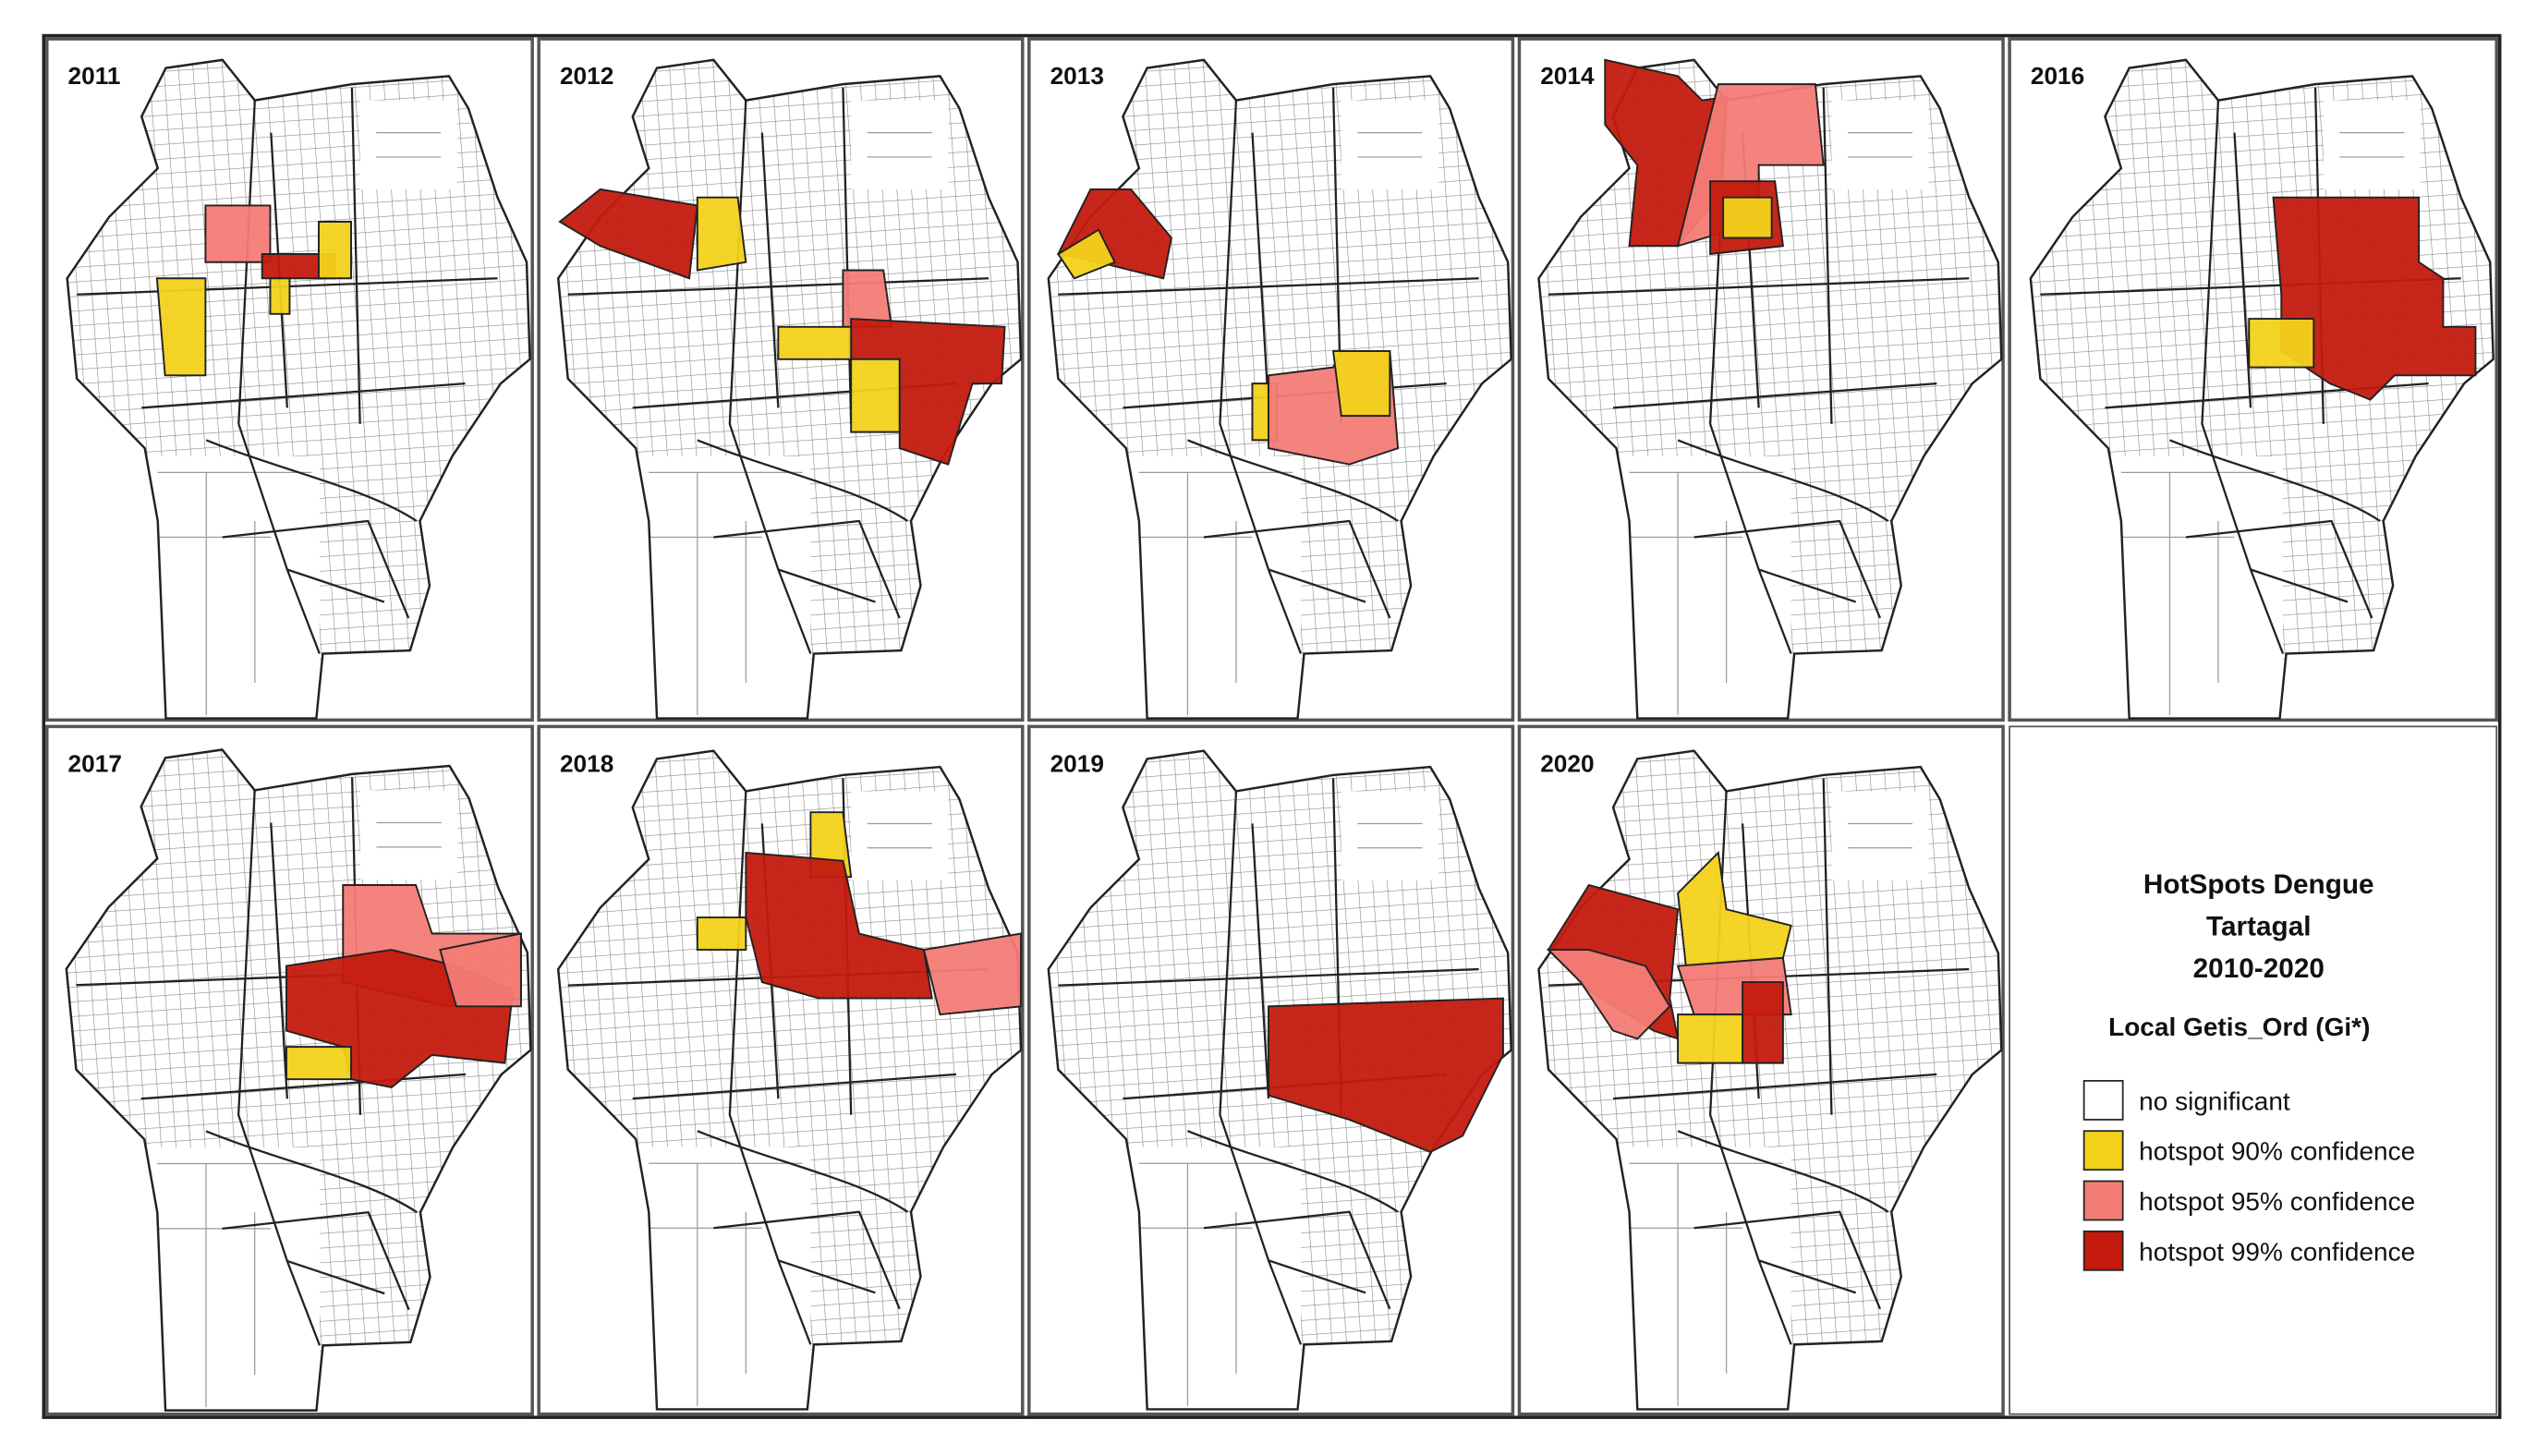 The height and width of the screenshot is (1456, 2537). What do you see at coordinates (2057, 76) in the screenshot?
I see `year-label: 2016` at bounding box center [2057, 76].